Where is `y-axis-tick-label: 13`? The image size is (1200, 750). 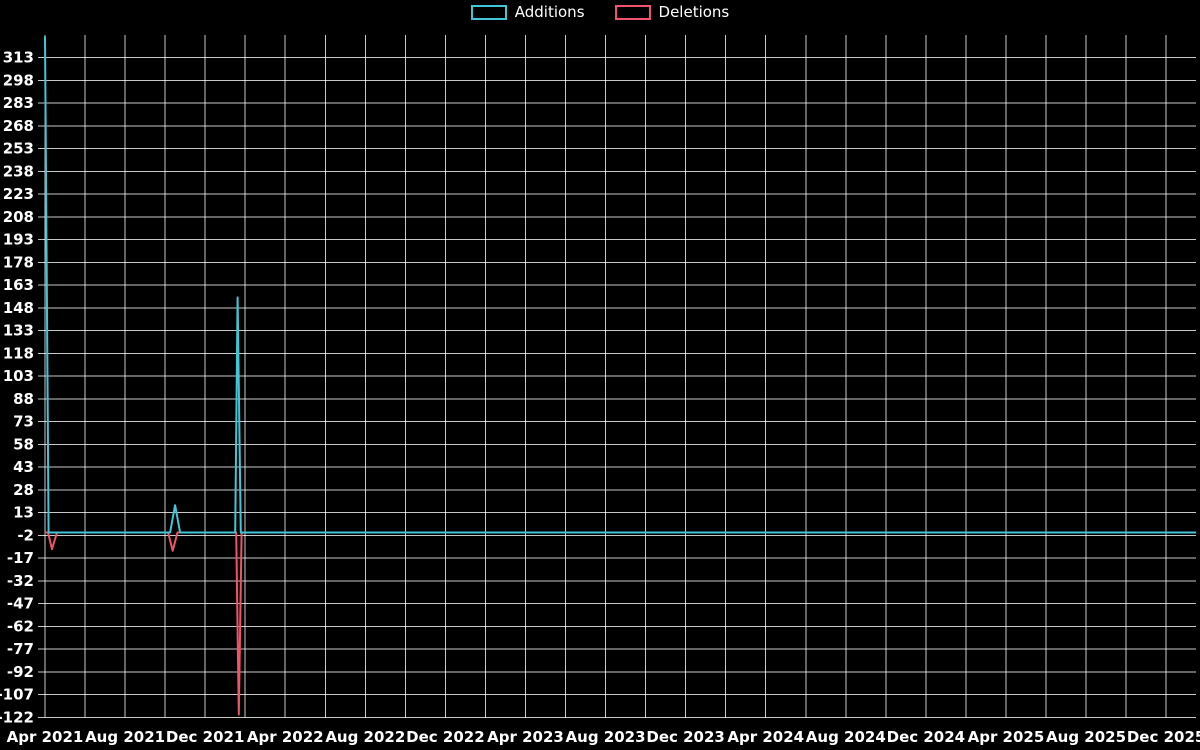 y-axis-tick-label: 13 is located at coordinates (23, 513).